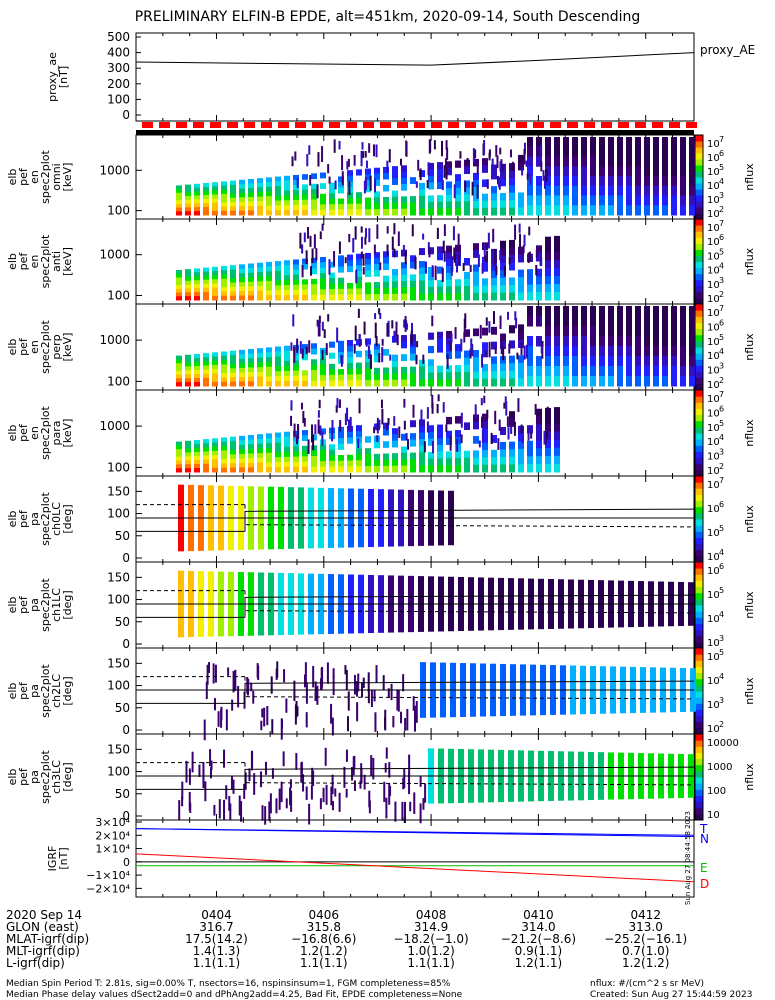 This screenshot has height=1000, width=775. Describe the element at coordinates (431, 963) in the screenshot. I see `orbit-row-value: 1.1(1.1)` at that location.